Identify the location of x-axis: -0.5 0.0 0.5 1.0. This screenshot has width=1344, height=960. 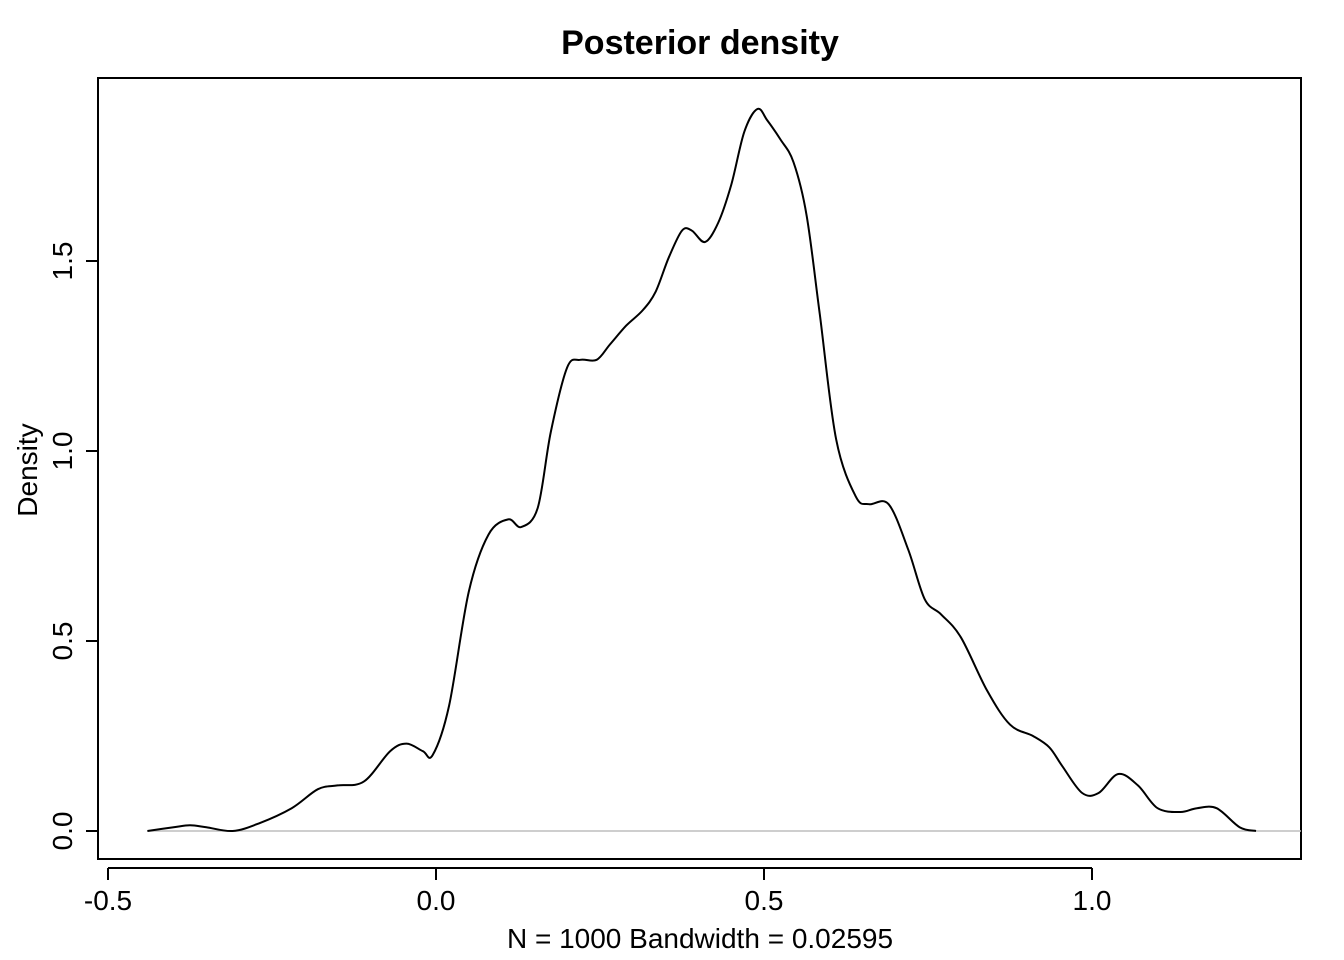
(598, 891).